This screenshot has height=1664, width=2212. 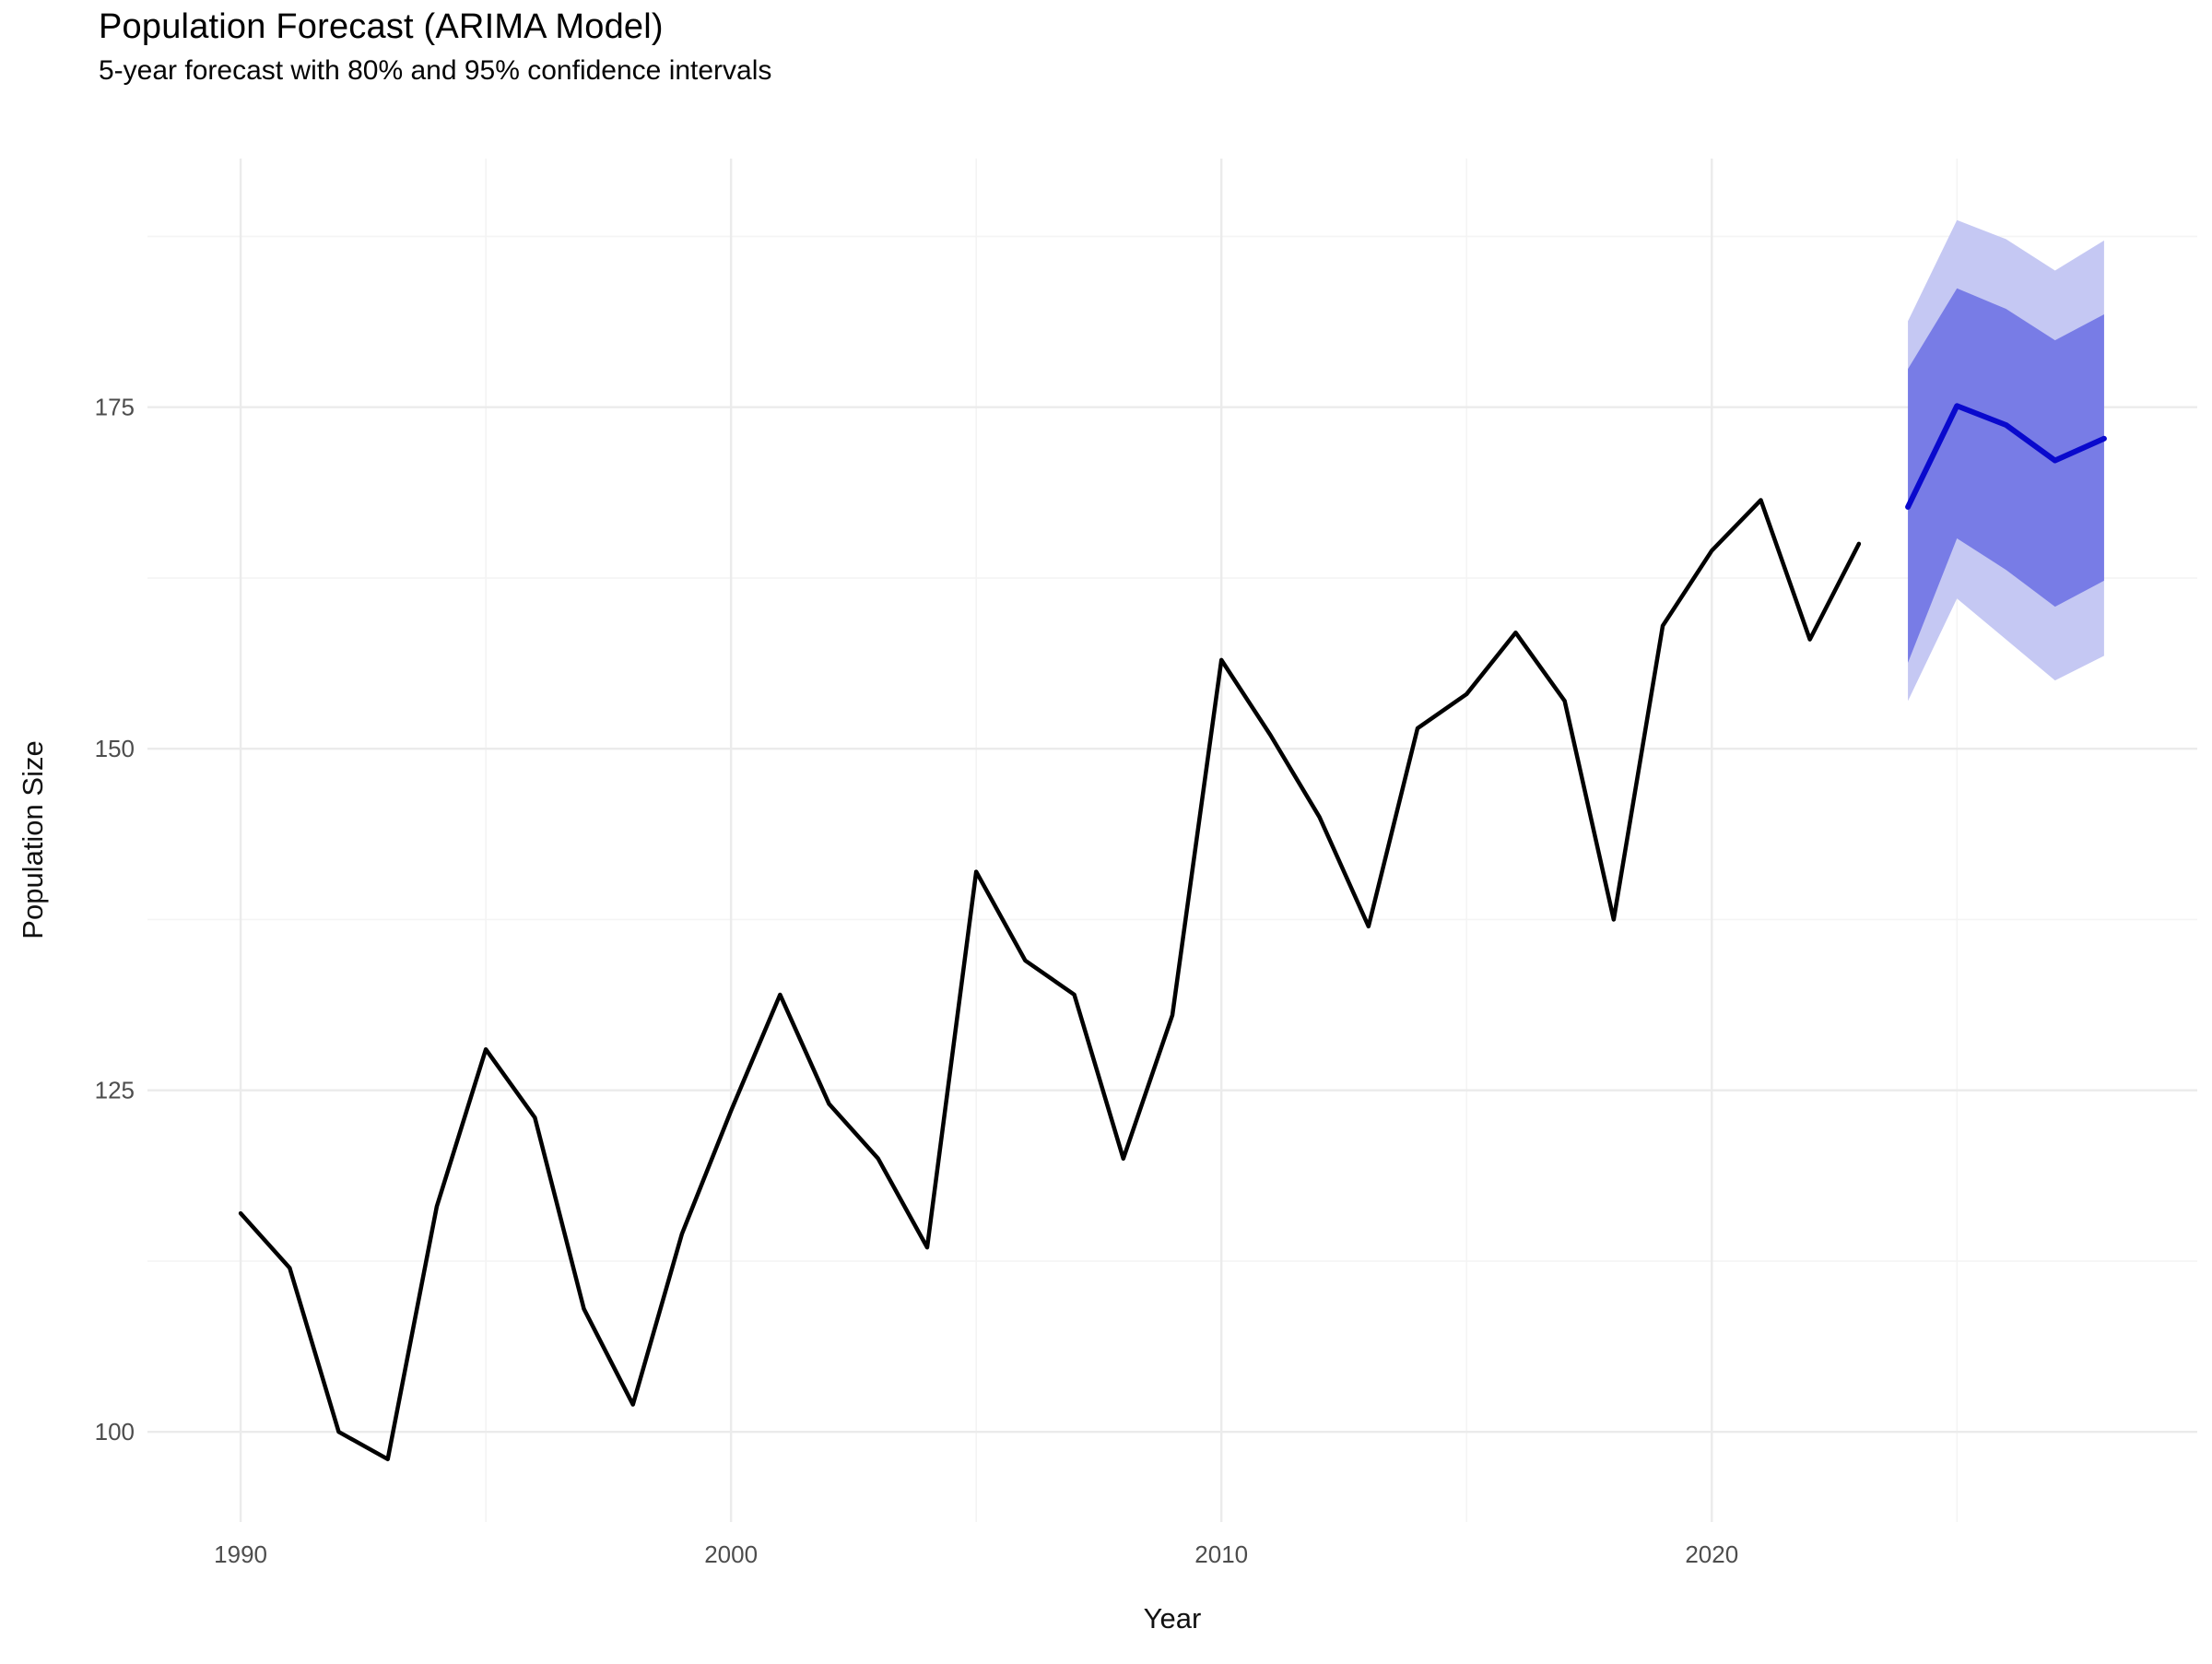 What do you see at coordinates (240, 1554) in the screenshot?
I see `x-tick-label: 1990` at bounding box center [240, 1554].